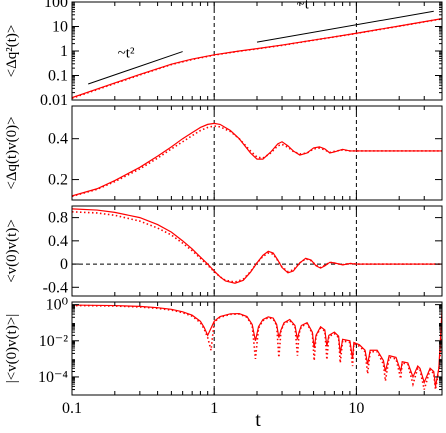  What do you see at coordinates (58, 180) in the screenshot?
I see `y-tick-label: 0.2` at bounding box center [58, 180].